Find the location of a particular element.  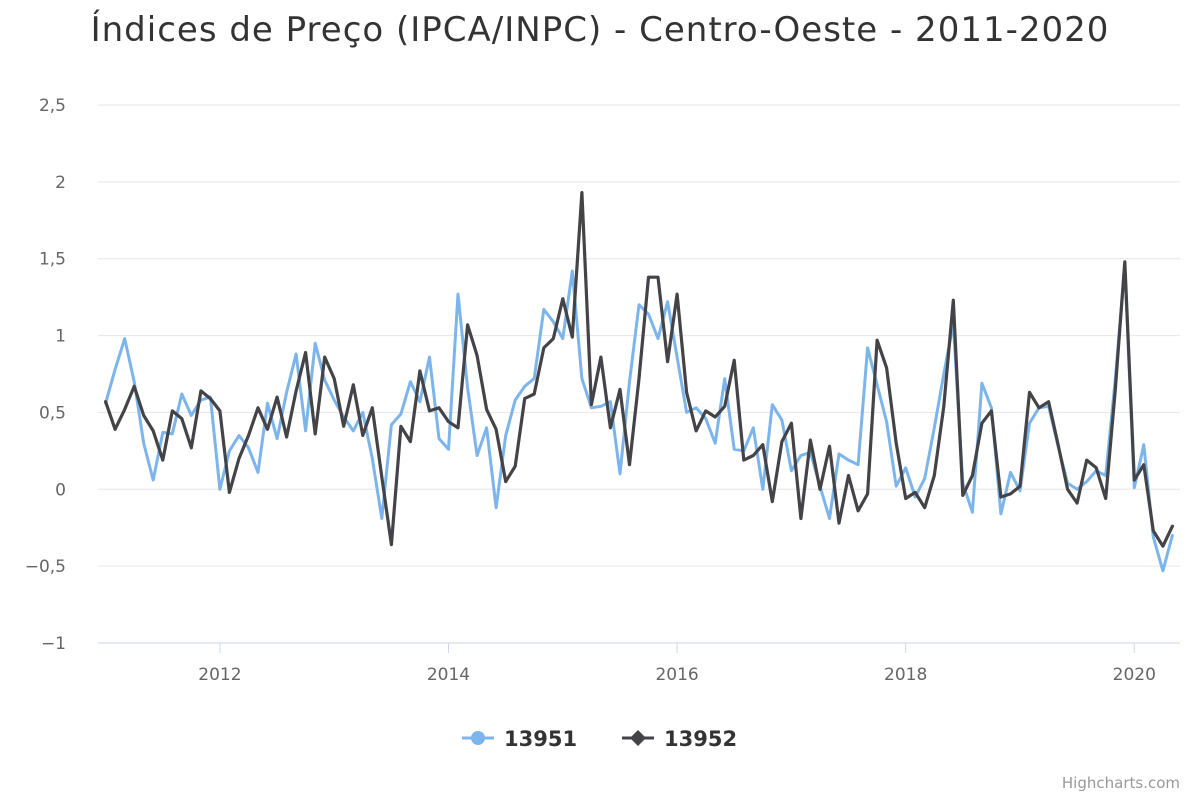

legend-diamond-marker is located at coordinates (638, 738).